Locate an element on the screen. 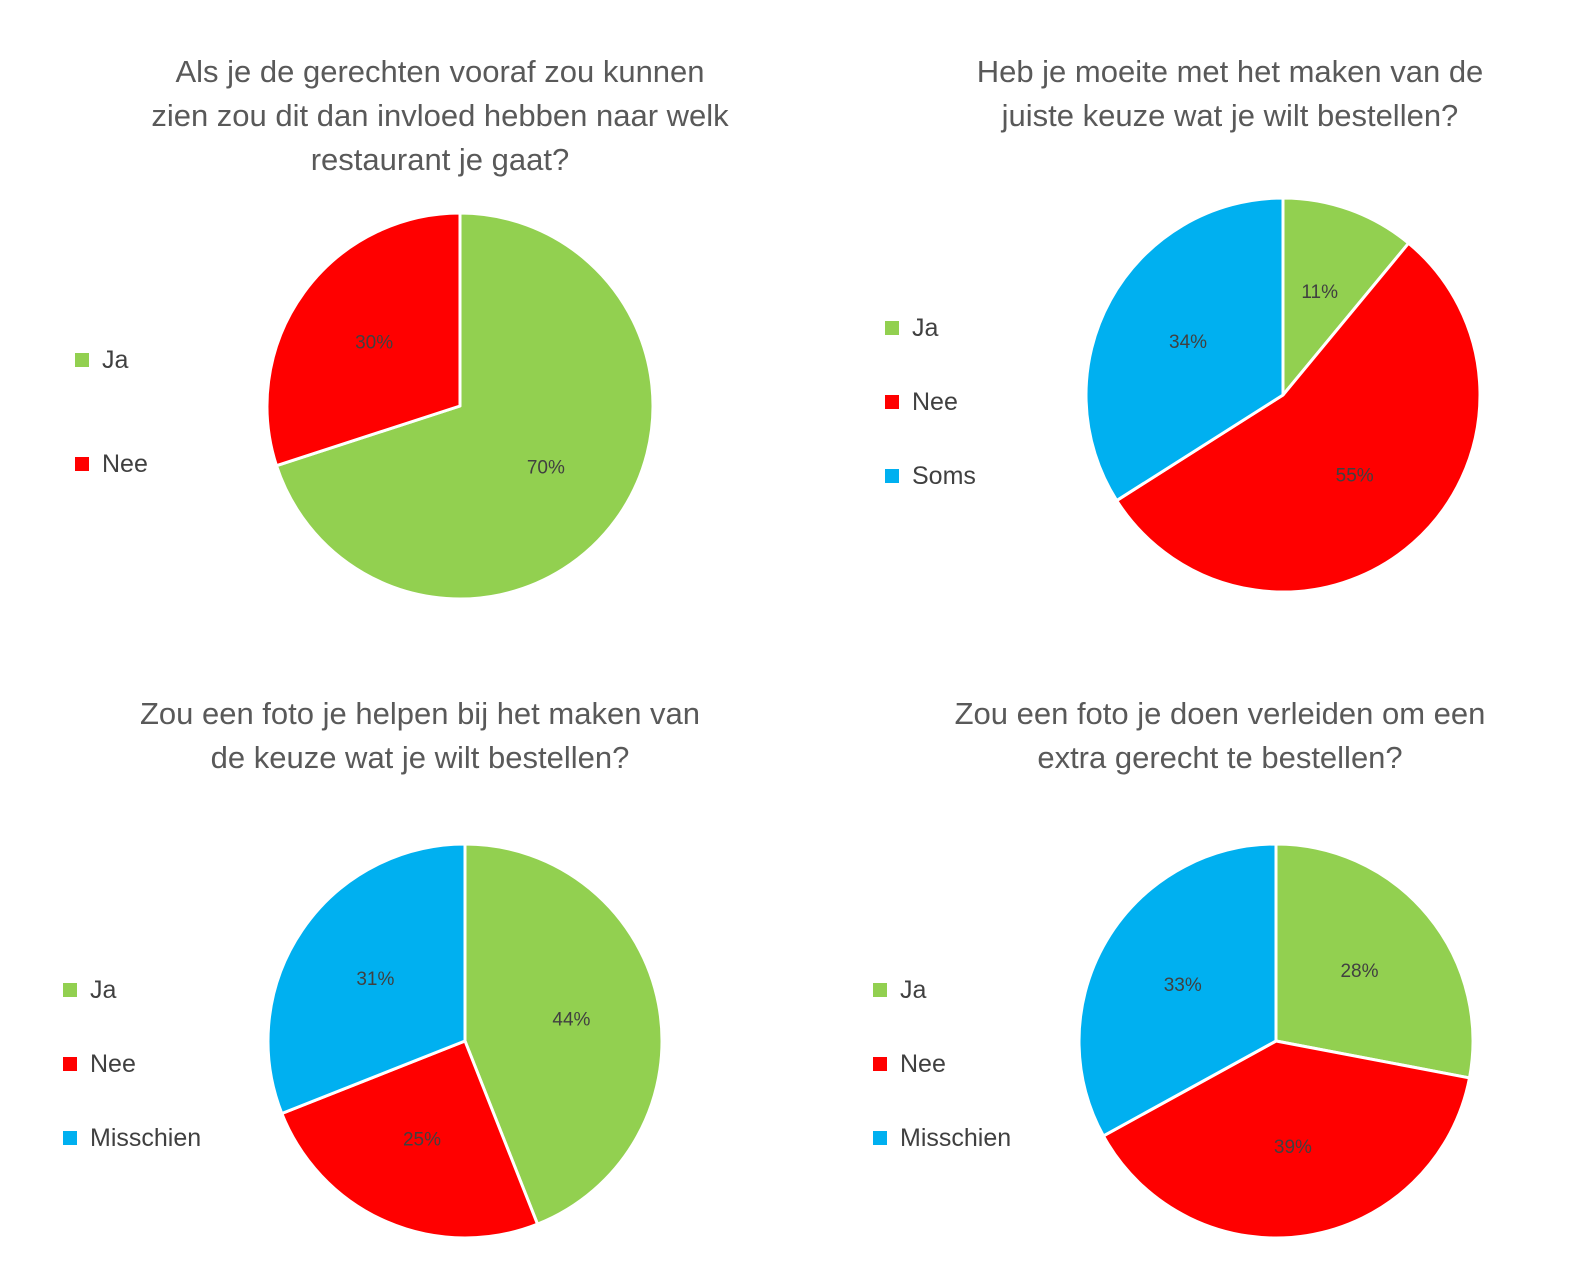  data-label-misschien: 33% is located at coordinates (1183, 985).